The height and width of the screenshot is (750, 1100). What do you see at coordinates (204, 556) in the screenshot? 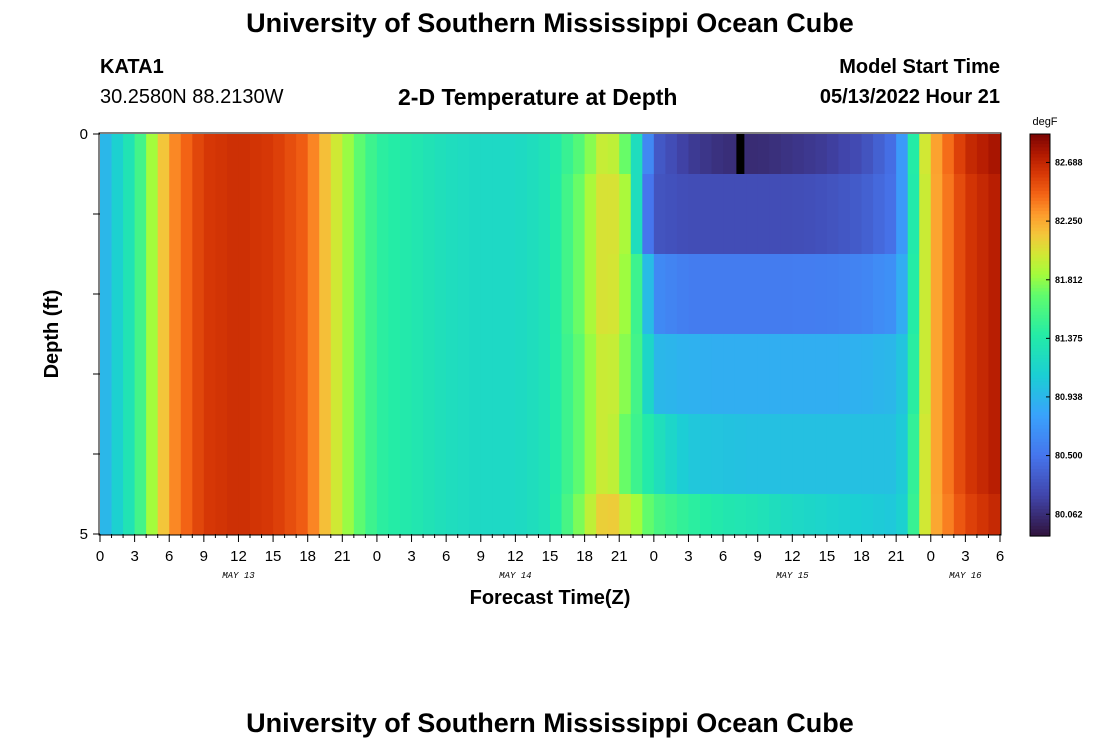
I see `x-tick-label: 9` at bounding box center [204, 556].